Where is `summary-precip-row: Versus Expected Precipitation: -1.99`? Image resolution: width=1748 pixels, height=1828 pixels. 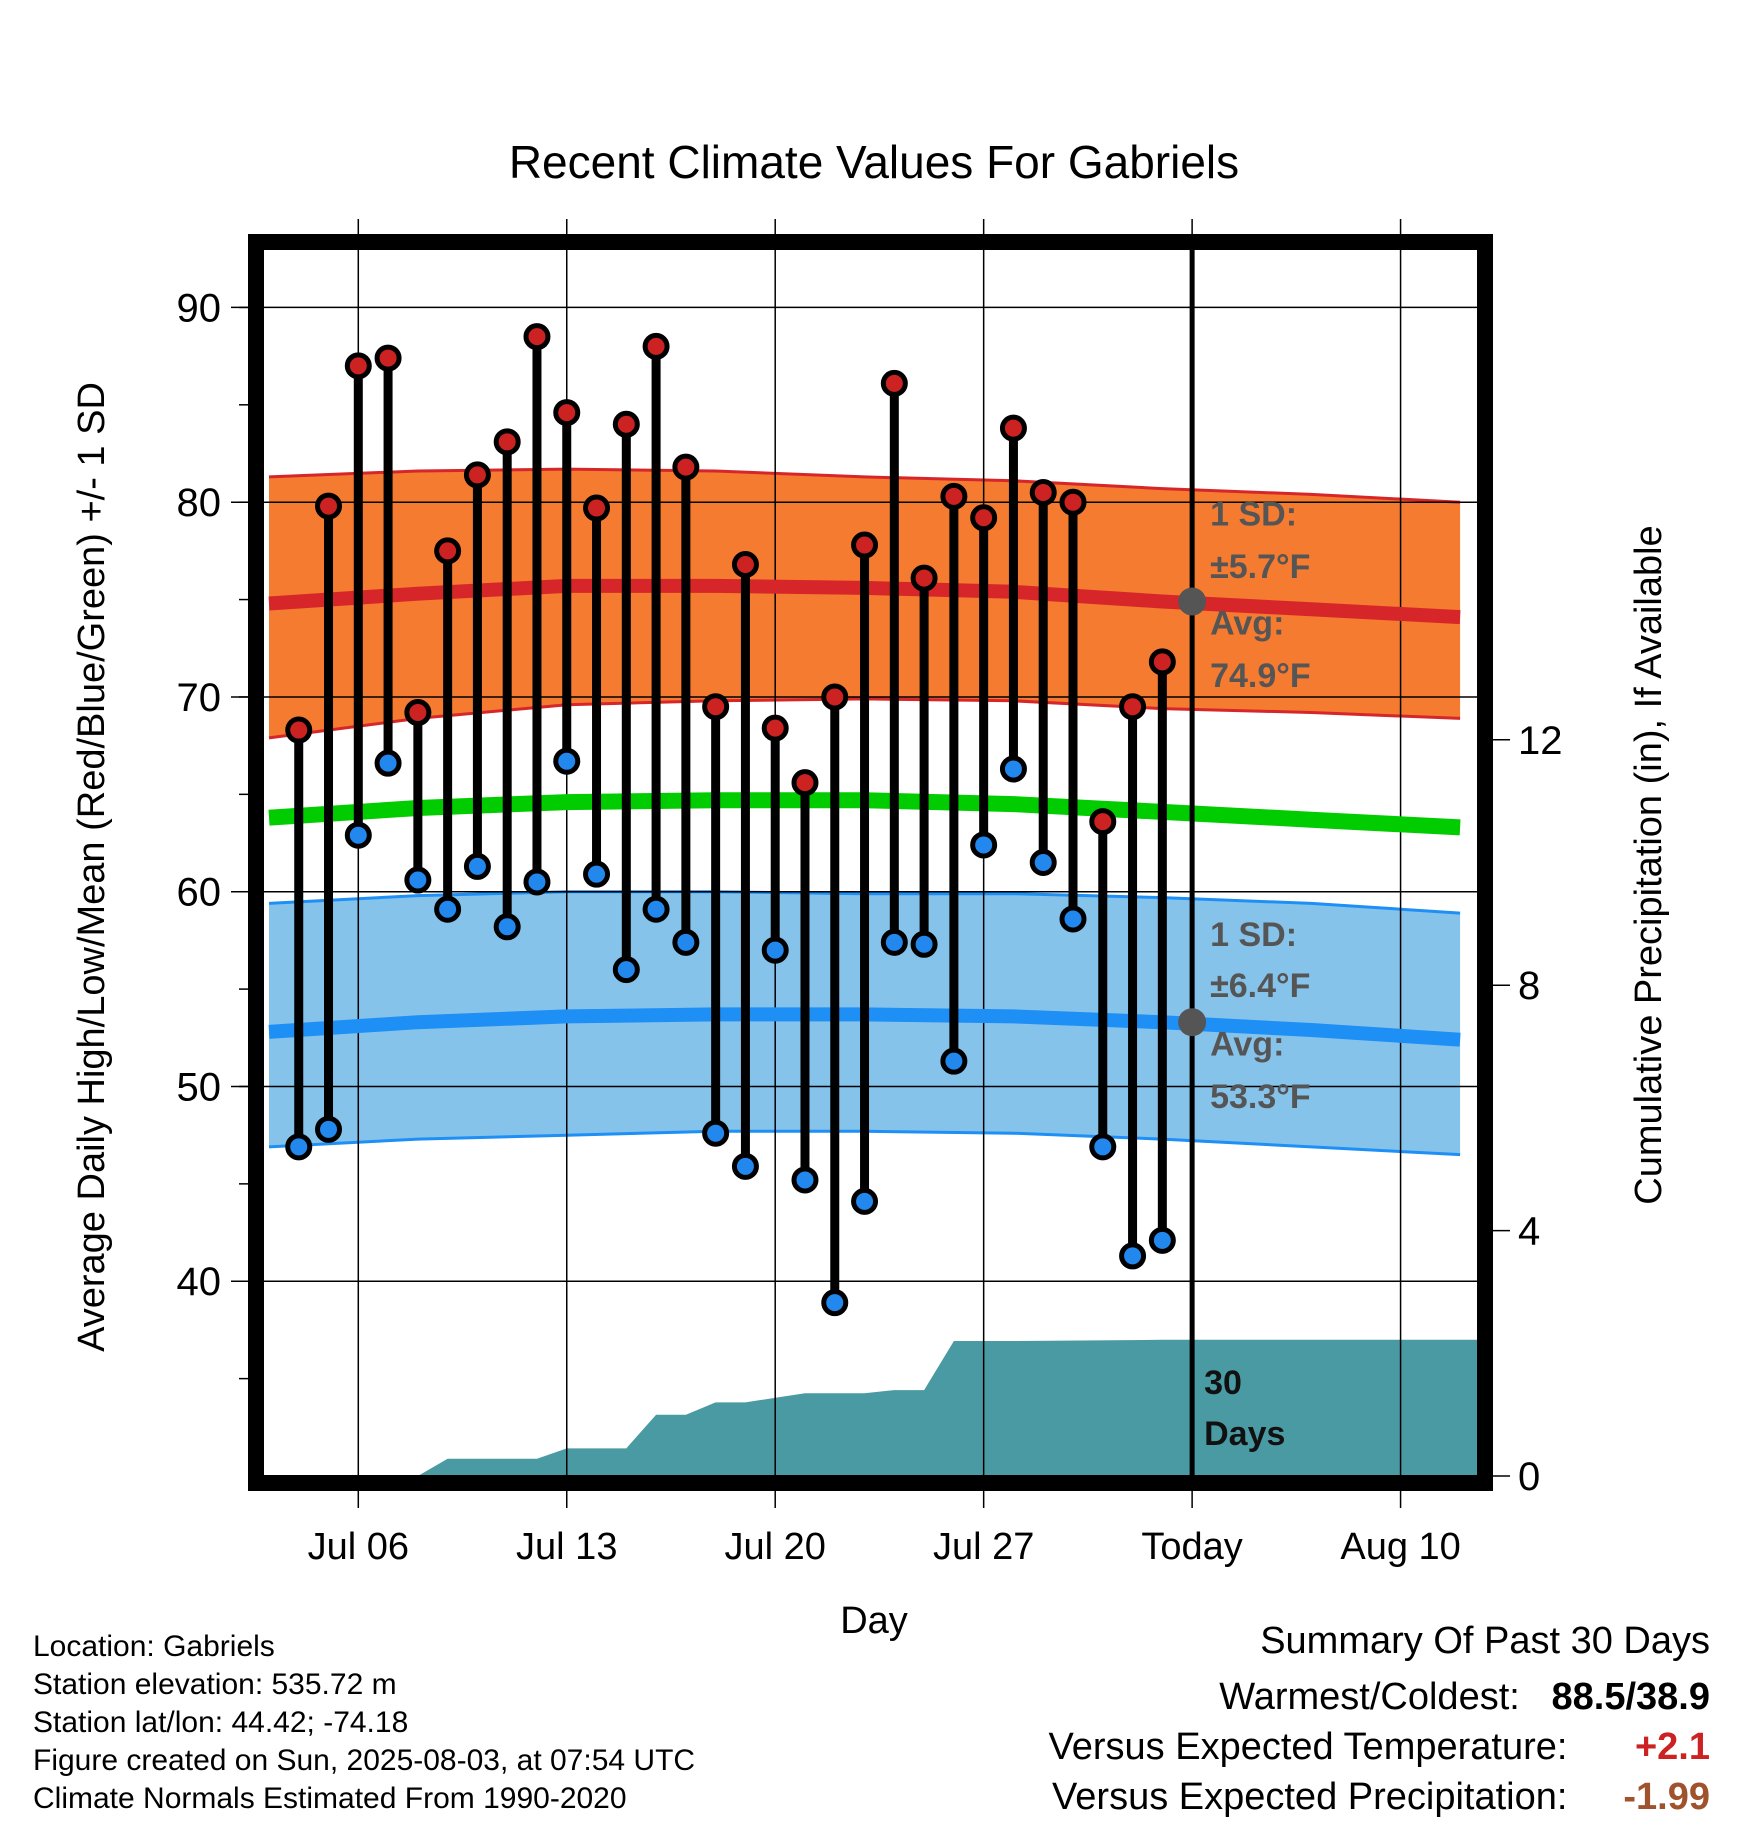
summary-precip-row: Versus Expected Precipitation: -1.99 is located at coordinates (1381, 1797).